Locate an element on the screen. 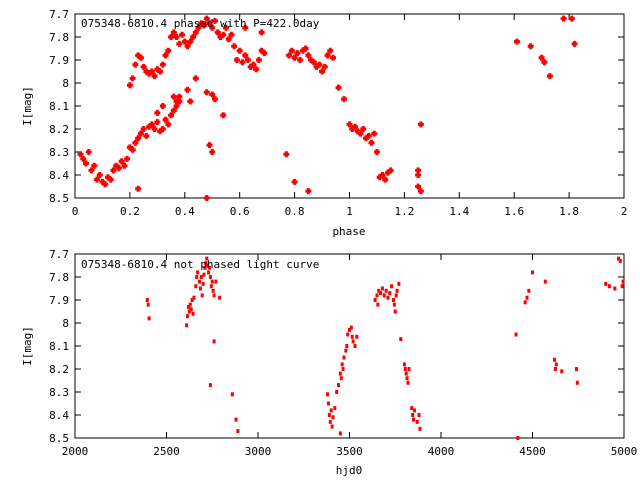 The height and width of the screenshot is (480, 640). x-tick-label: 2000 is located at coordinates (75, 451).